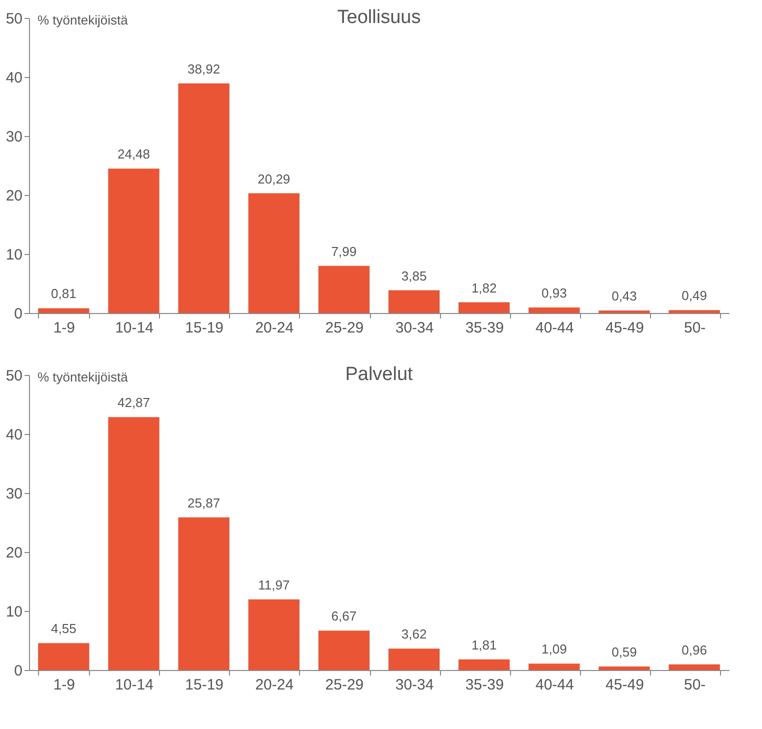  What do you see at coordinates (63, 294) in the screenshot?
I see `data-label: 0,81` at bounding box center [63, 294].